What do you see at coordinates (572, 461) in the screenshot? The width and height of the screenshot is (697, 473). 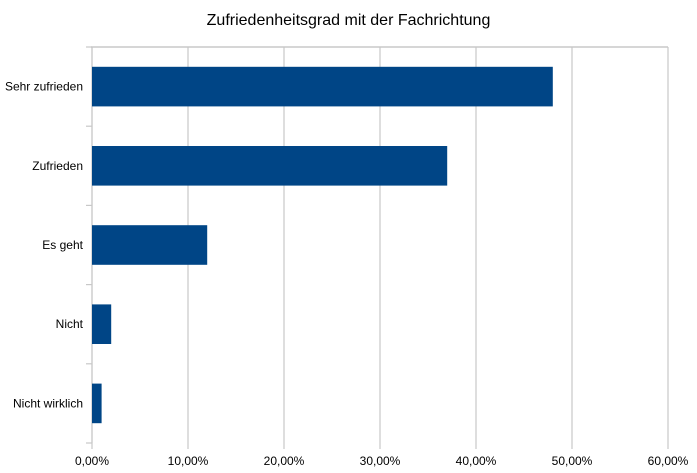 I see `x-tick-label: 50,00%` at bounding box center [572, 461].